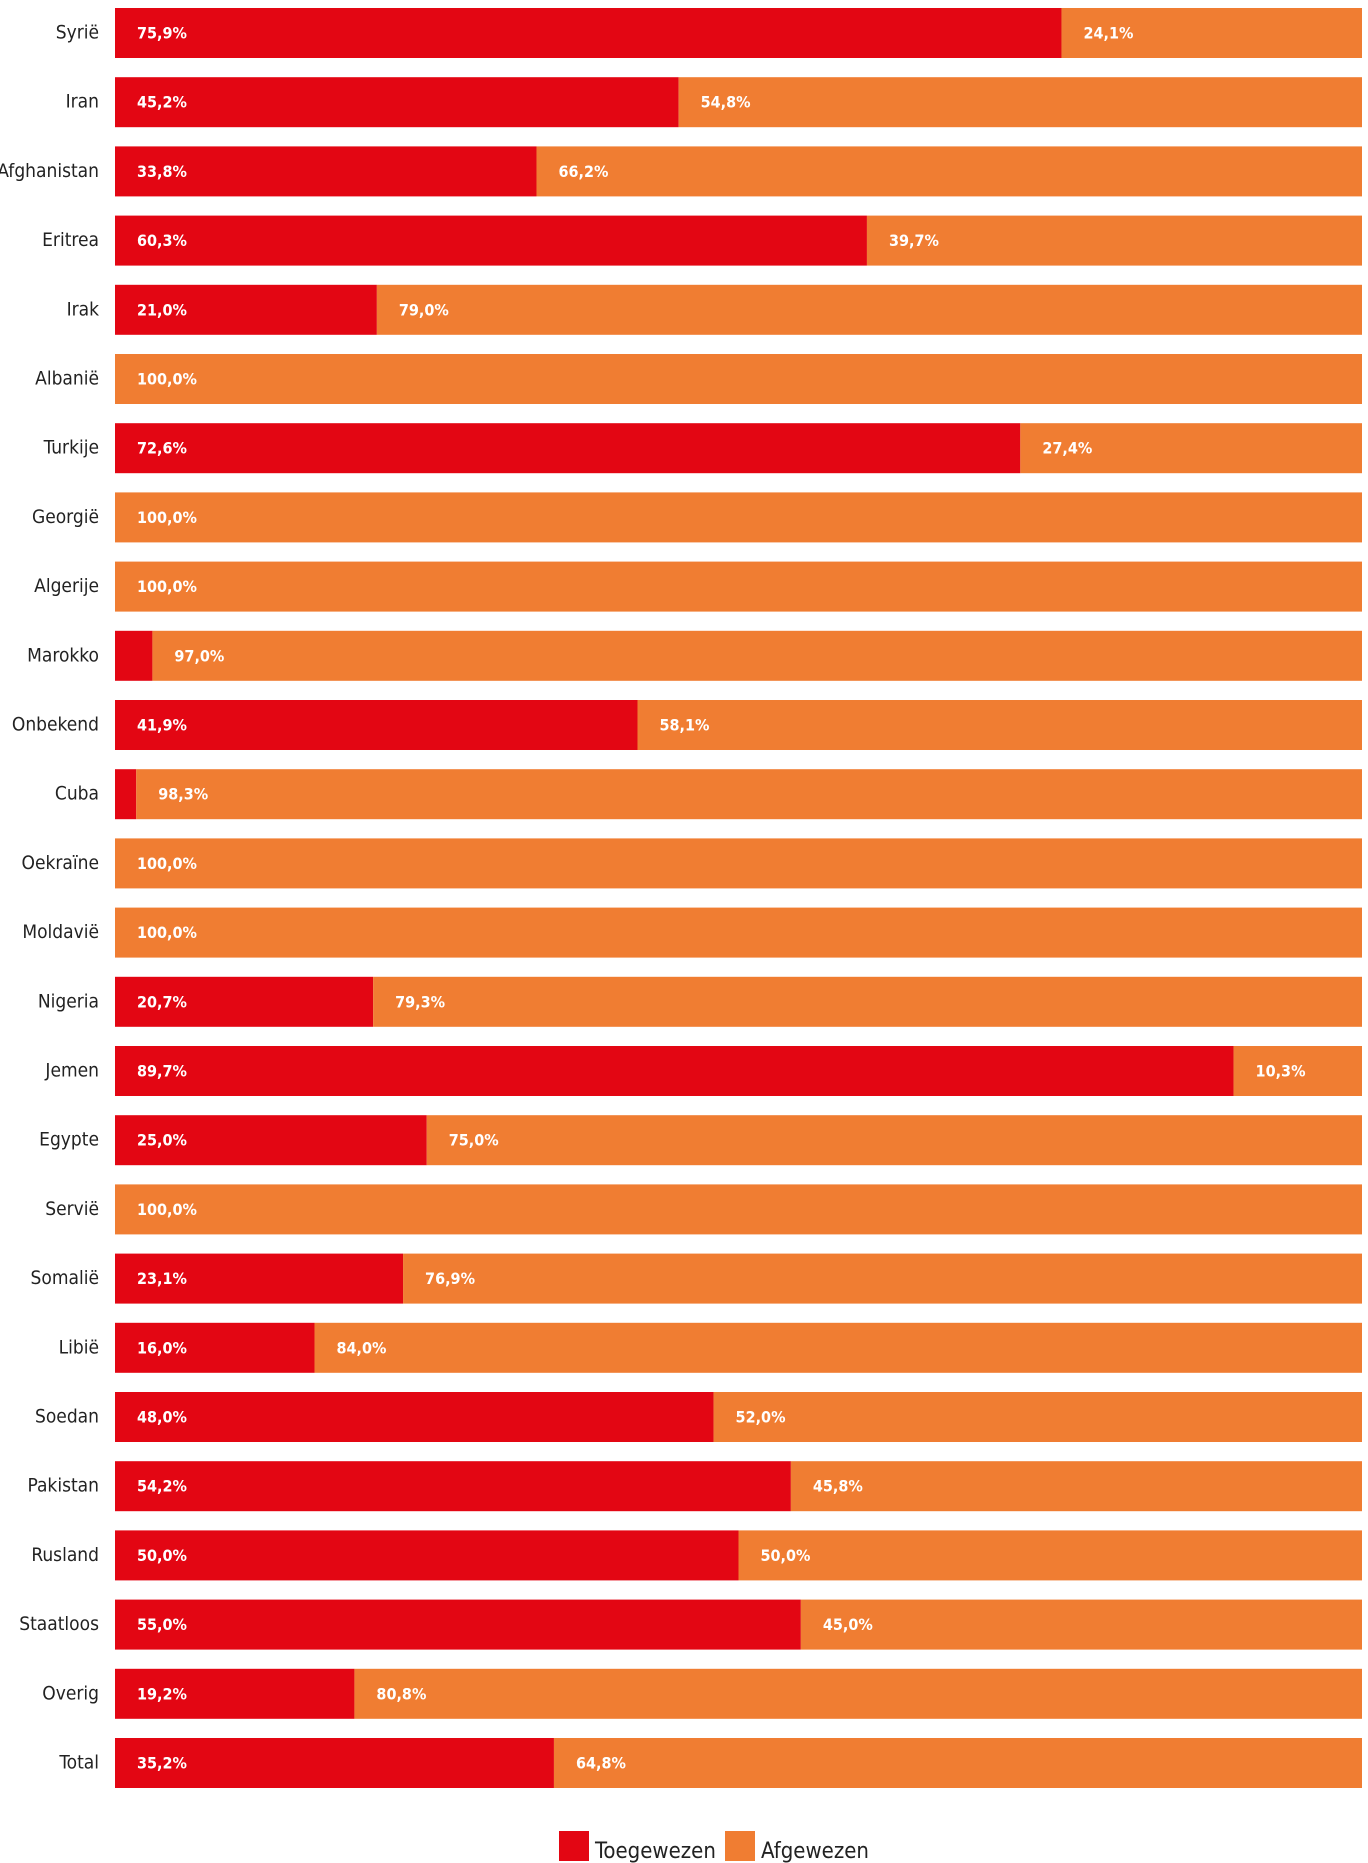  What do you see at coordinates (914, 240) in the screenshot?
I see `data-label-afgewezen: 39,7%` at bounding box center [914, 240].